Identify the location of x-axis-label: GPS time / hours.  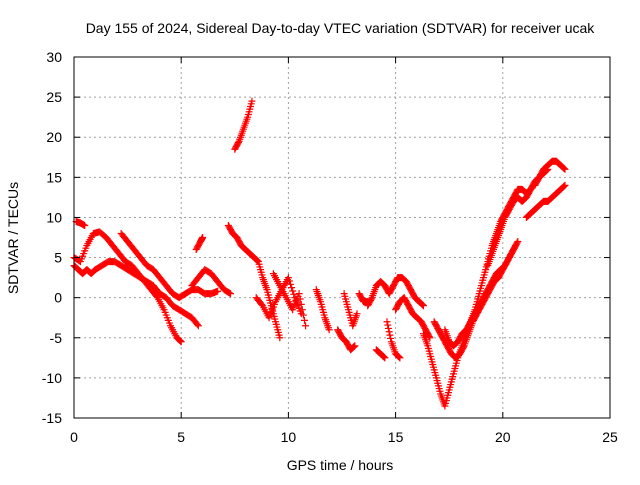
(340, 465).